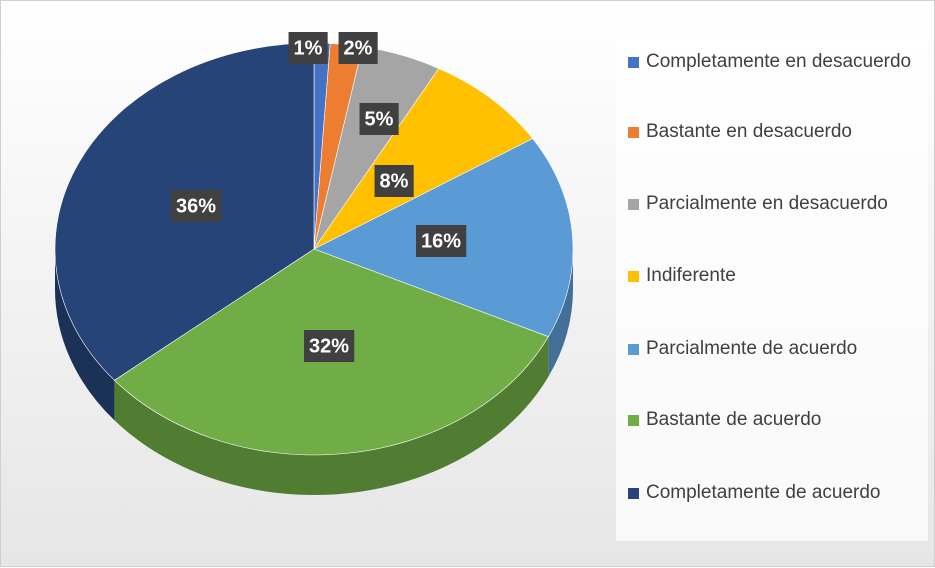 The height and width of the screenshot is (568, 935). I want to click on label-text: 32%, so click(329, 346).